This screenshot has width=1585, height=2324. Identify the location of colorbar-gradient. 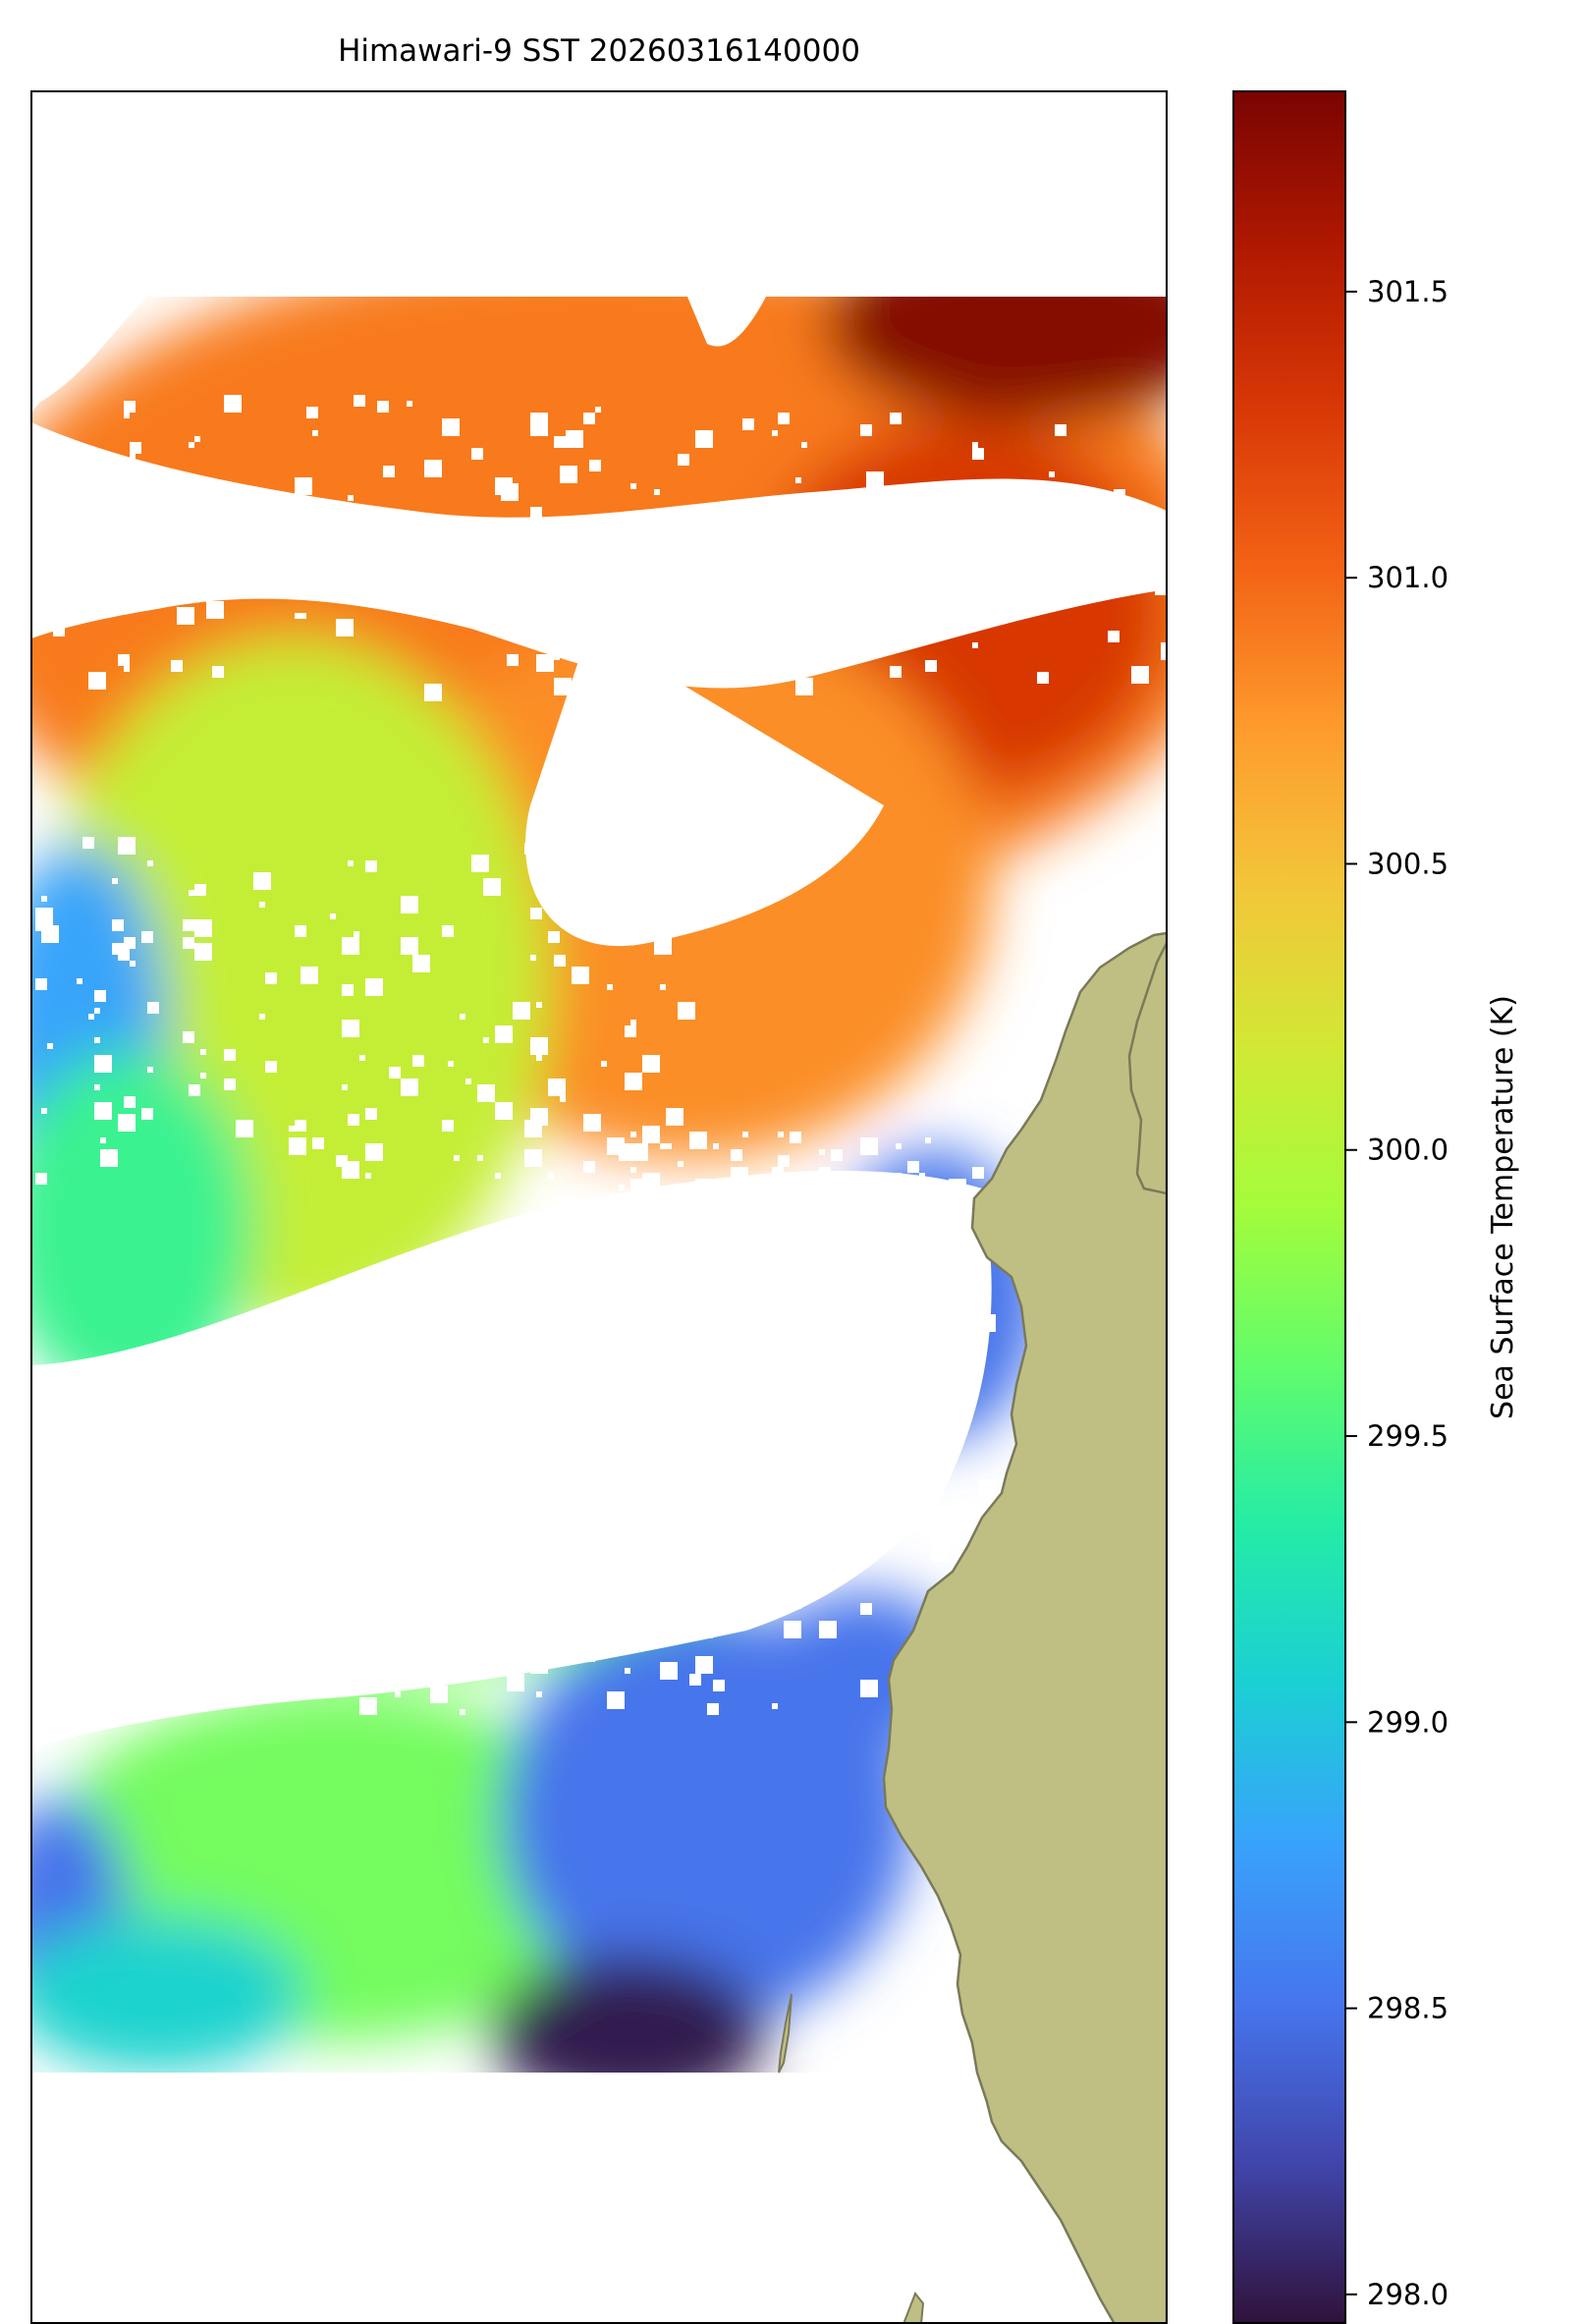
(1289, 1207).